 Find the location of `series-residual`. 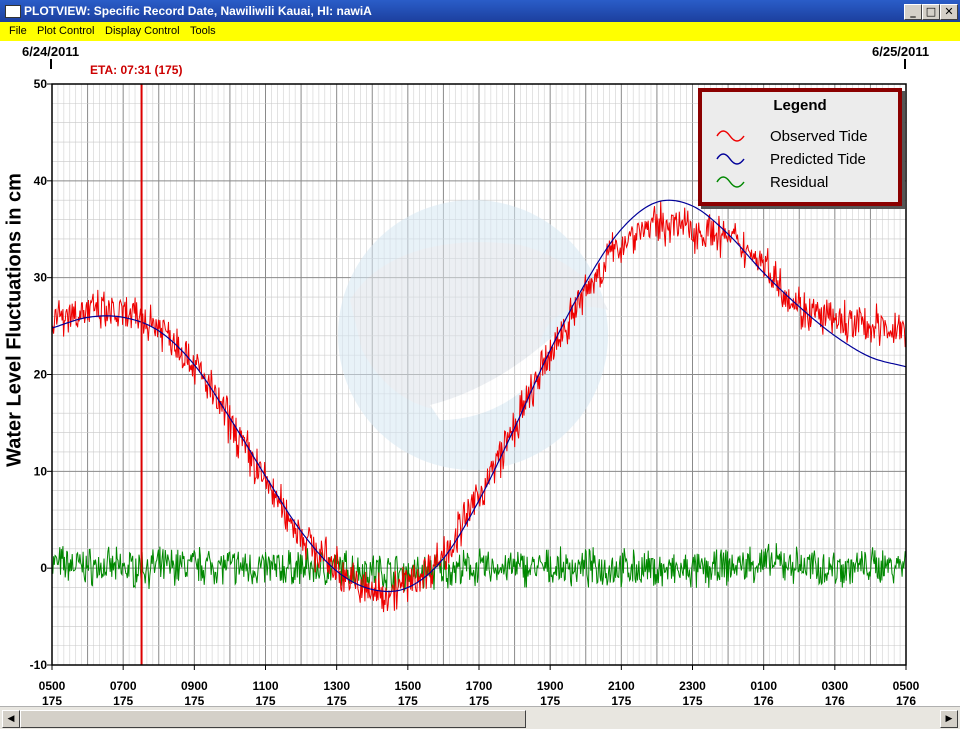

series-residual is located at coordinates (479, 568).